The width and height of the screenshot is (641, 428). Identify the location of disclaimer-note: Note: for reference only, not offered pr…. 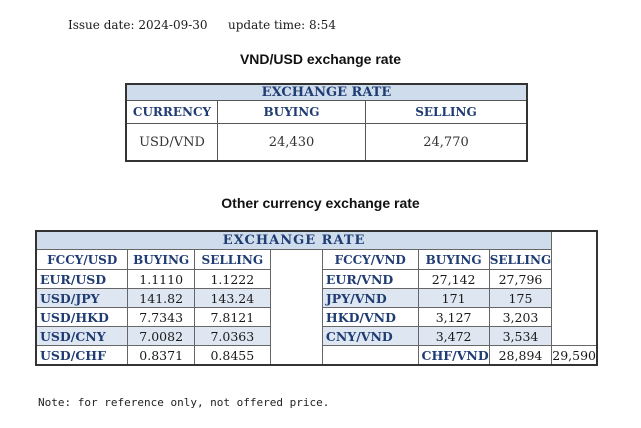
(184, 402).